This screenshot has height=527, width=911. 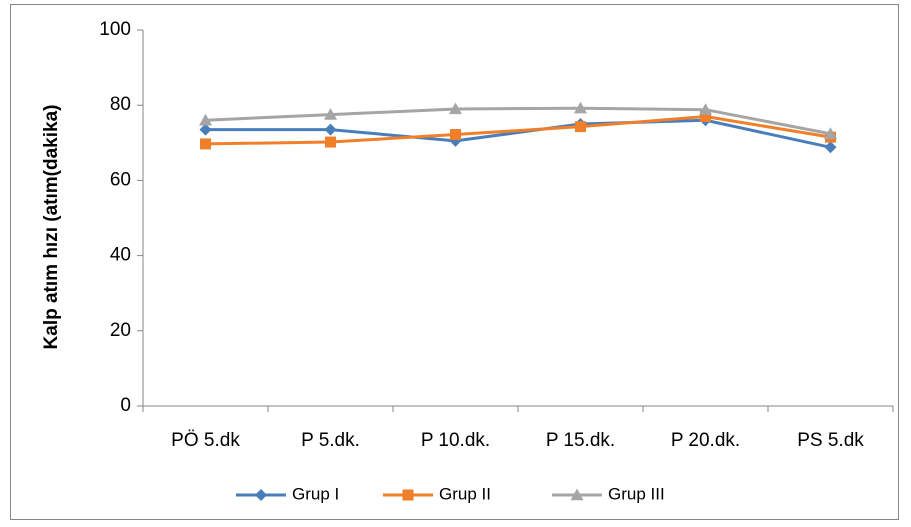 What do you see at coordinates (705, 440) in the screenshot?
I see `x-tick-label: P 20.dk.` at bounding box center [705, 440].